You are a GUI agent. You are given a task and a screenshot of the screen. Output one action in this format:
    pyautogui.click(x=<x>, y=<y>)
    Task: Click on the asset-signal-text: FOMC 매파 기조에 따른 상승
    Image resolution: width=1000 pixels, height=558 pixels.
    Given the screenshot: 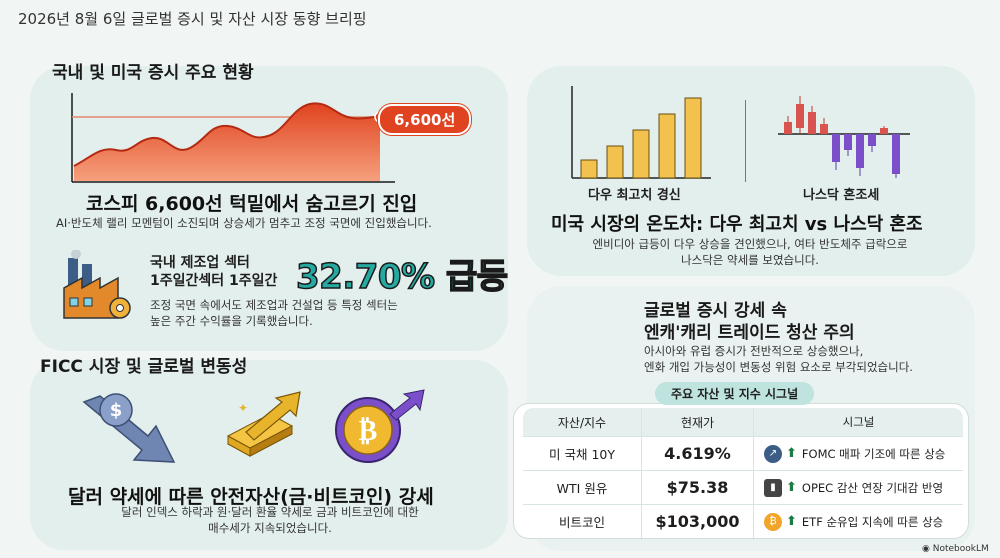 What is the action you would take?
    pyautogui.click(x=873, y=453)
    